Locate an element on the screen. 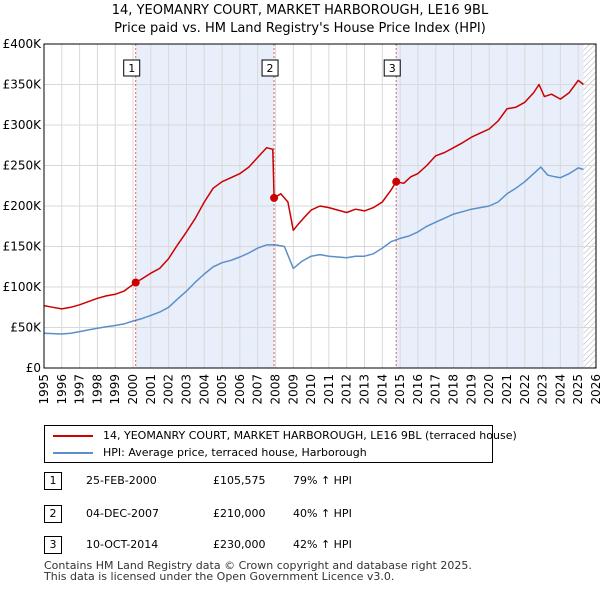 This screenshot has height=590, width=600. sale-hpi-change: 42% ↑ HPI is located at coordinates (322, 544).